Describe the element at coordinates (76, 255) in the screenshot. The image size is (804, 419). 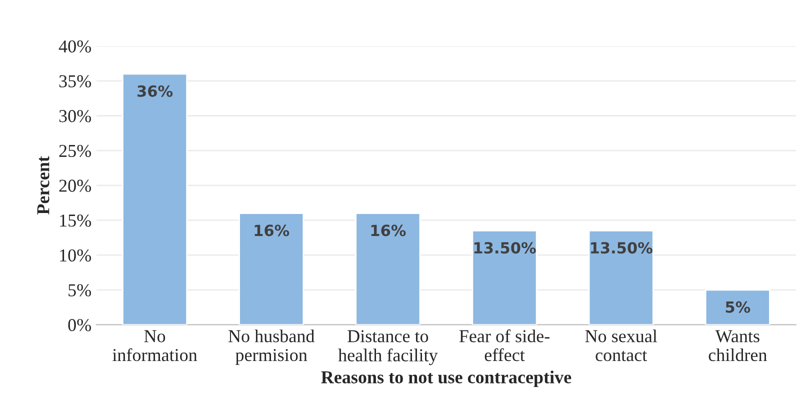
I see `y-tick-label: 10%` at that location.